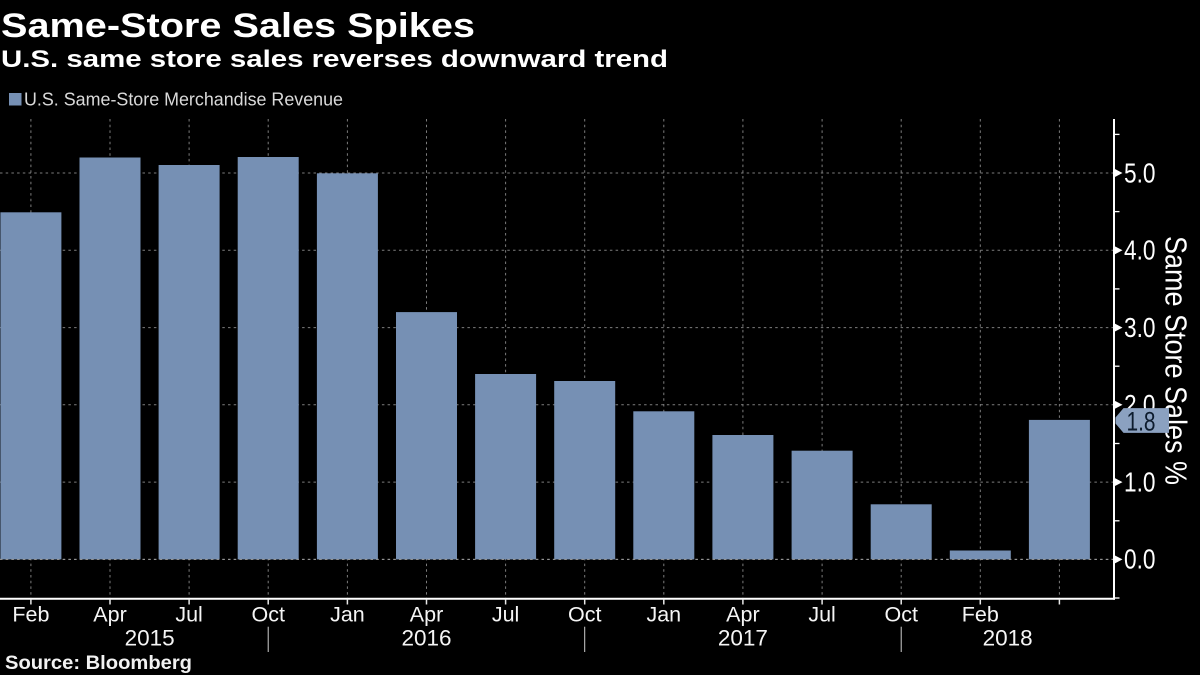 The width and height of the screenshot is (1200, 675). Describe the element at coordinates (183, 100) in the screenshot. I see `svg-text:U.S. Same-Store Merchandise Re: U.S. Same-Store Merchandise Revenue` at that location.